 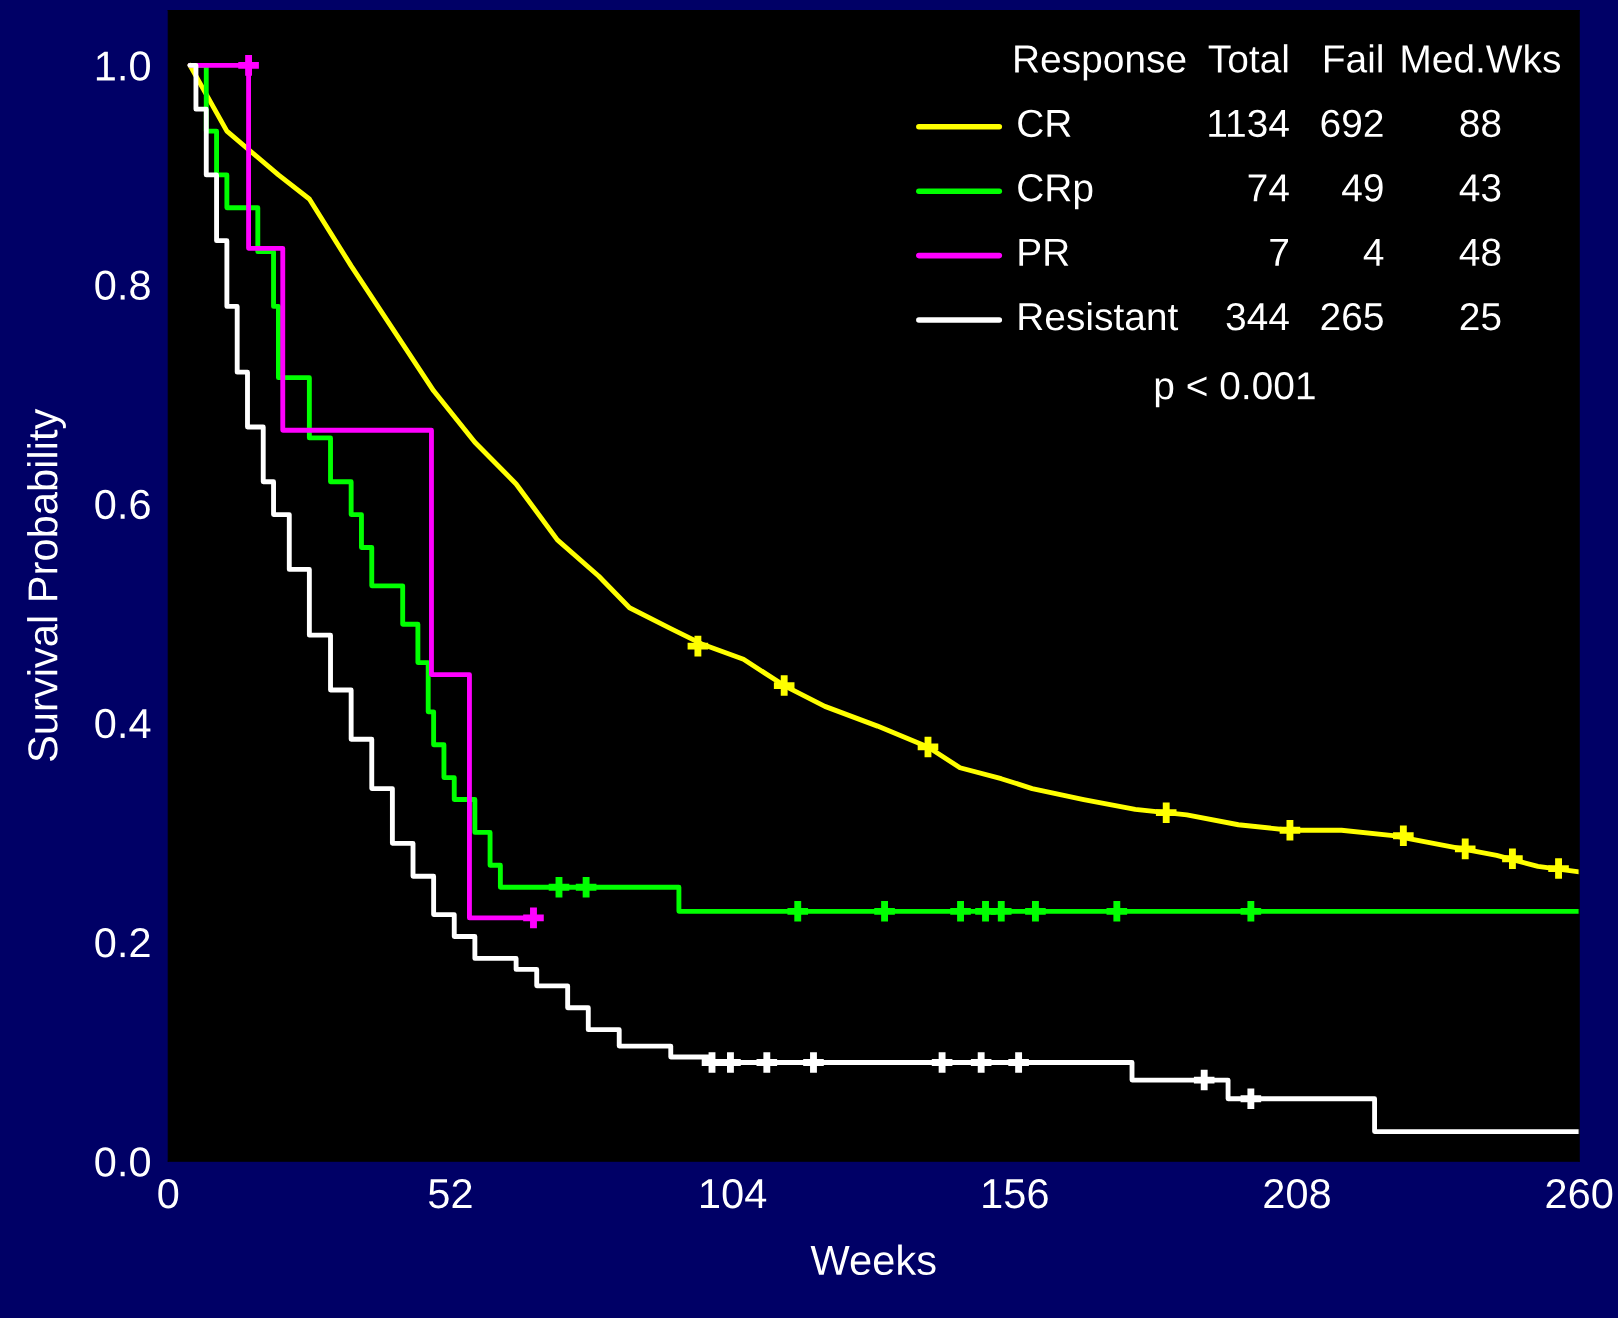 What do you see at coordinates (1235, 390) in the screenshot?
I see `annotation: p < 0.001` at bounding box center [1235, 390].